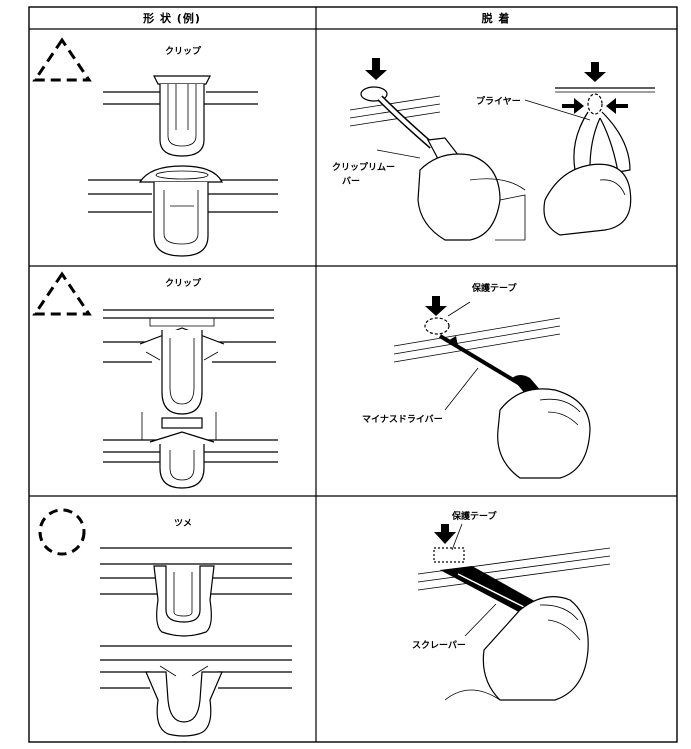 The image size is (691, 749). I want to click on header-removal: 脱 着, so click(496, 18).